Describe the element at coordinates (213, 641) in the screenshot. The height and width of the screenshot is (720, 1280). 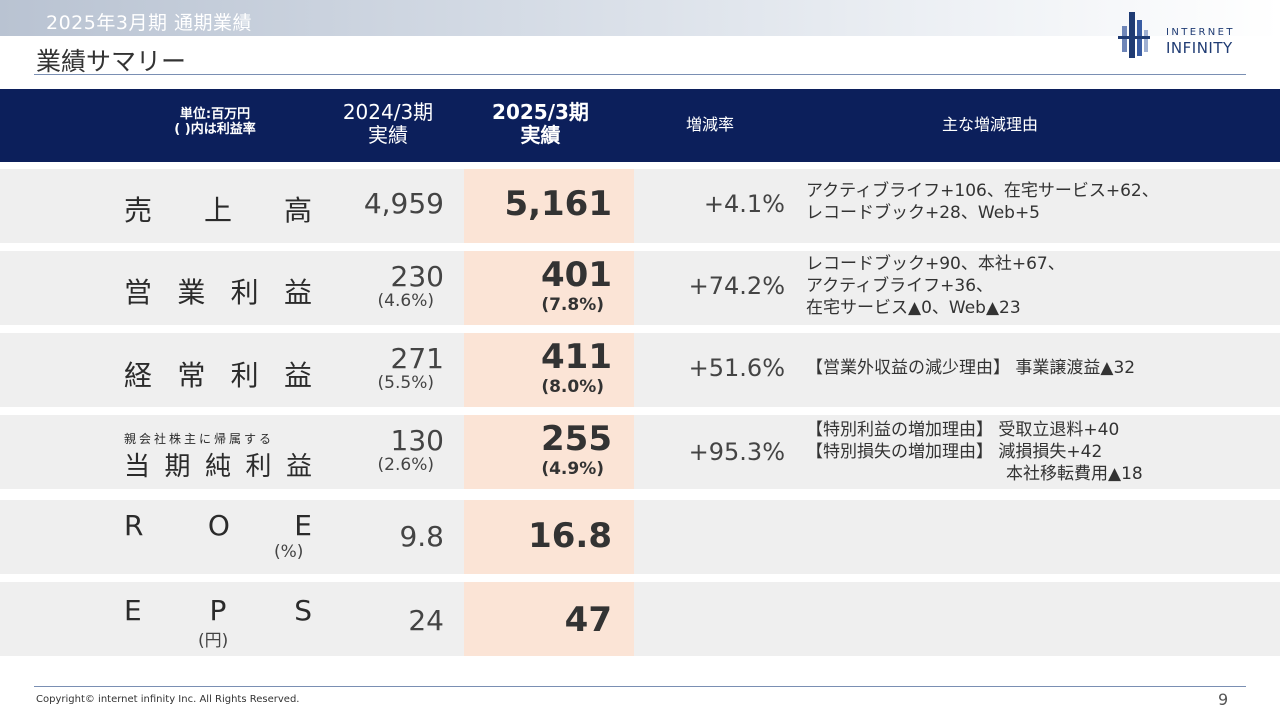
I see `eps-unit: (円)` at that location.